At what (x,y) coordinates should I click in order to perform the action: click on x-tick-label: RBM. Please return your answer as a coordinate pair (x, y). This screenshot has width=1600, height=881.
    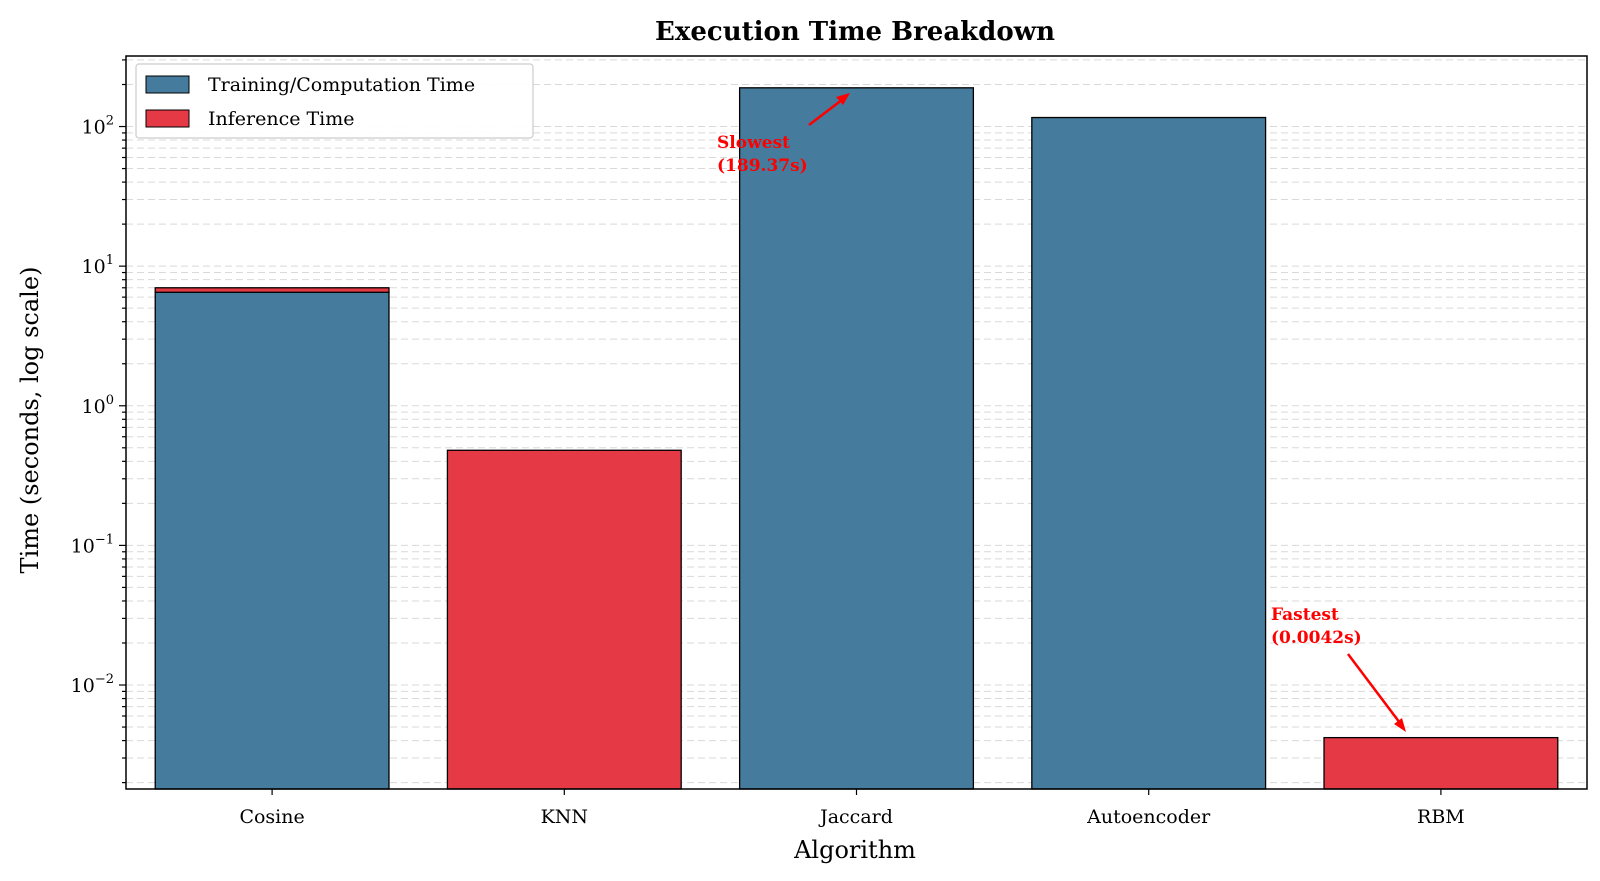
    Looking at the image, I should click on (1441, 817).